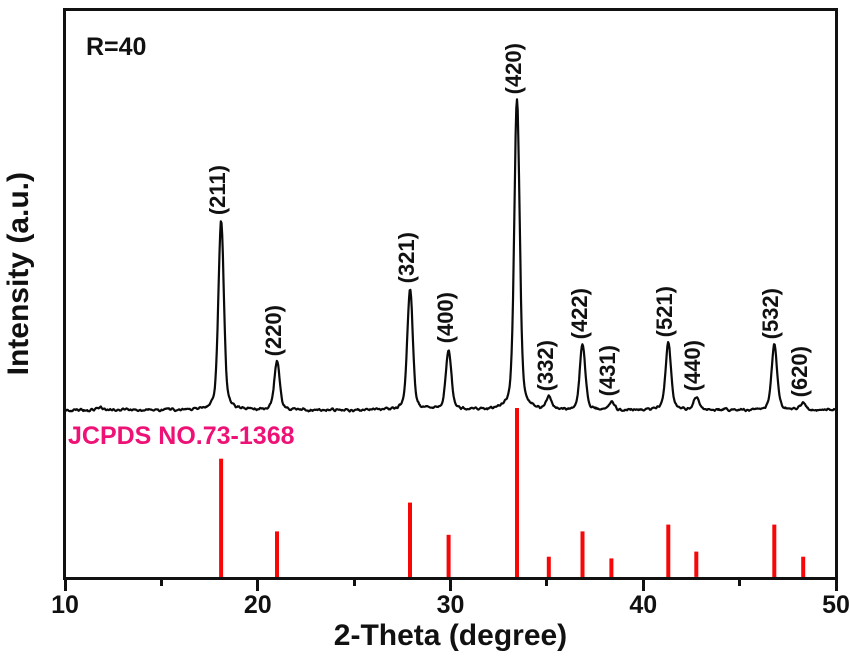 This screenshot has width=850, height=670. Describe the element at coordinates (579, 313) in the screenshot. I see `peak-label-422: (422)` at that location.